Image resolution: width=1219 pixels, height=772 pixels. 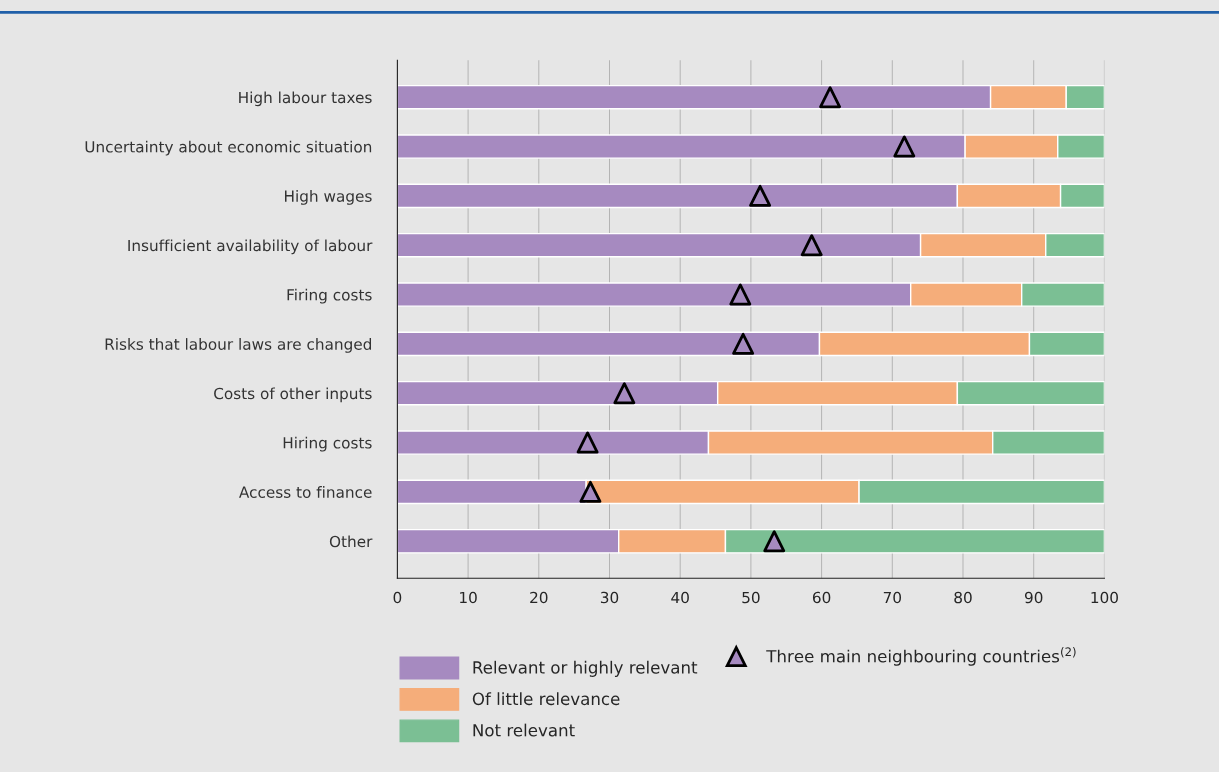 I want to click on y-tick-label: Costs of other inputs, so click(x=293, y=395).